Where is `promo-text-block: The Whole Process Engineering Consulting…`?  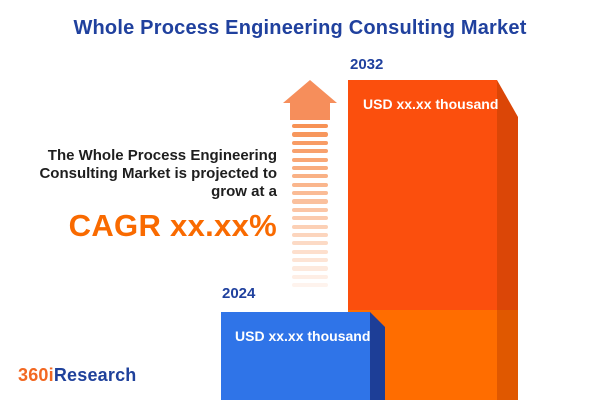 promo-text-block: The Whole Process Engineering Consulting… is located at coordinates (146, 195).